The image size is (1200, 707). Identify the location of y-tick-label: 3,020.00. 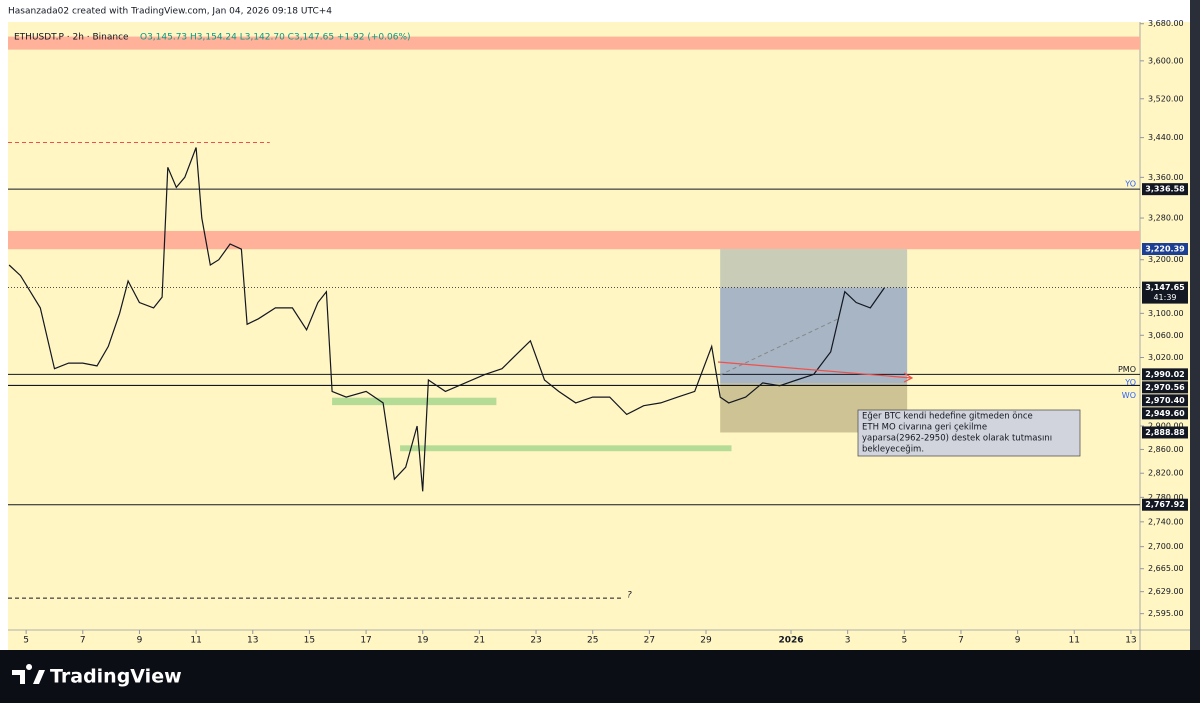
(1166, 357).